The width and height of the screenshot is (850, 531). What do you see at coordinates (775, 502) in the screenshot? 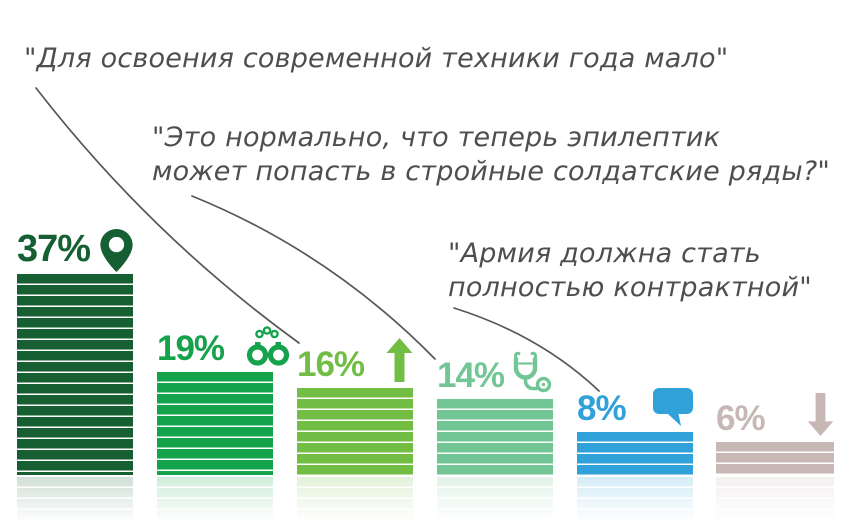
I see `bar-6-reflection` at bounding box center [775, 502].